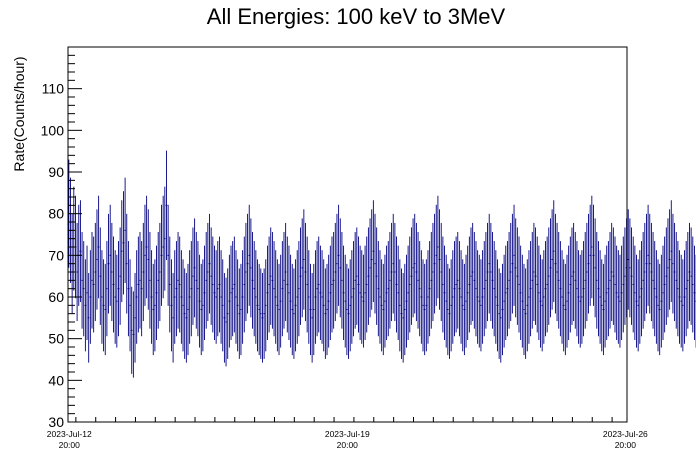 The width and height of the screenshot is (696, 472). Describe the element at coordinates (56, 172) in the screenshot. I see `y-tick-label: 90` at that location.